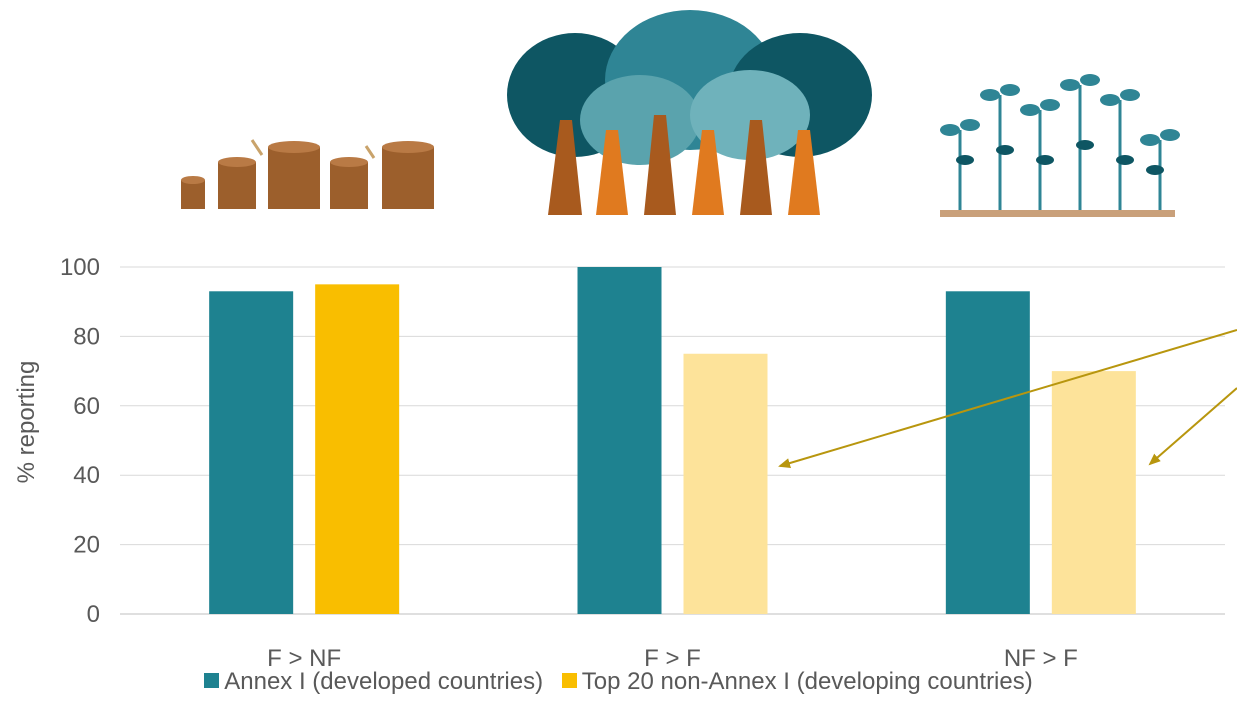 Image resolution: width=1237 pixels, height=728 pixels. Describe the element at coordinates (1060, 145) in the screenshot. I see `seedlings-icon` at that location.